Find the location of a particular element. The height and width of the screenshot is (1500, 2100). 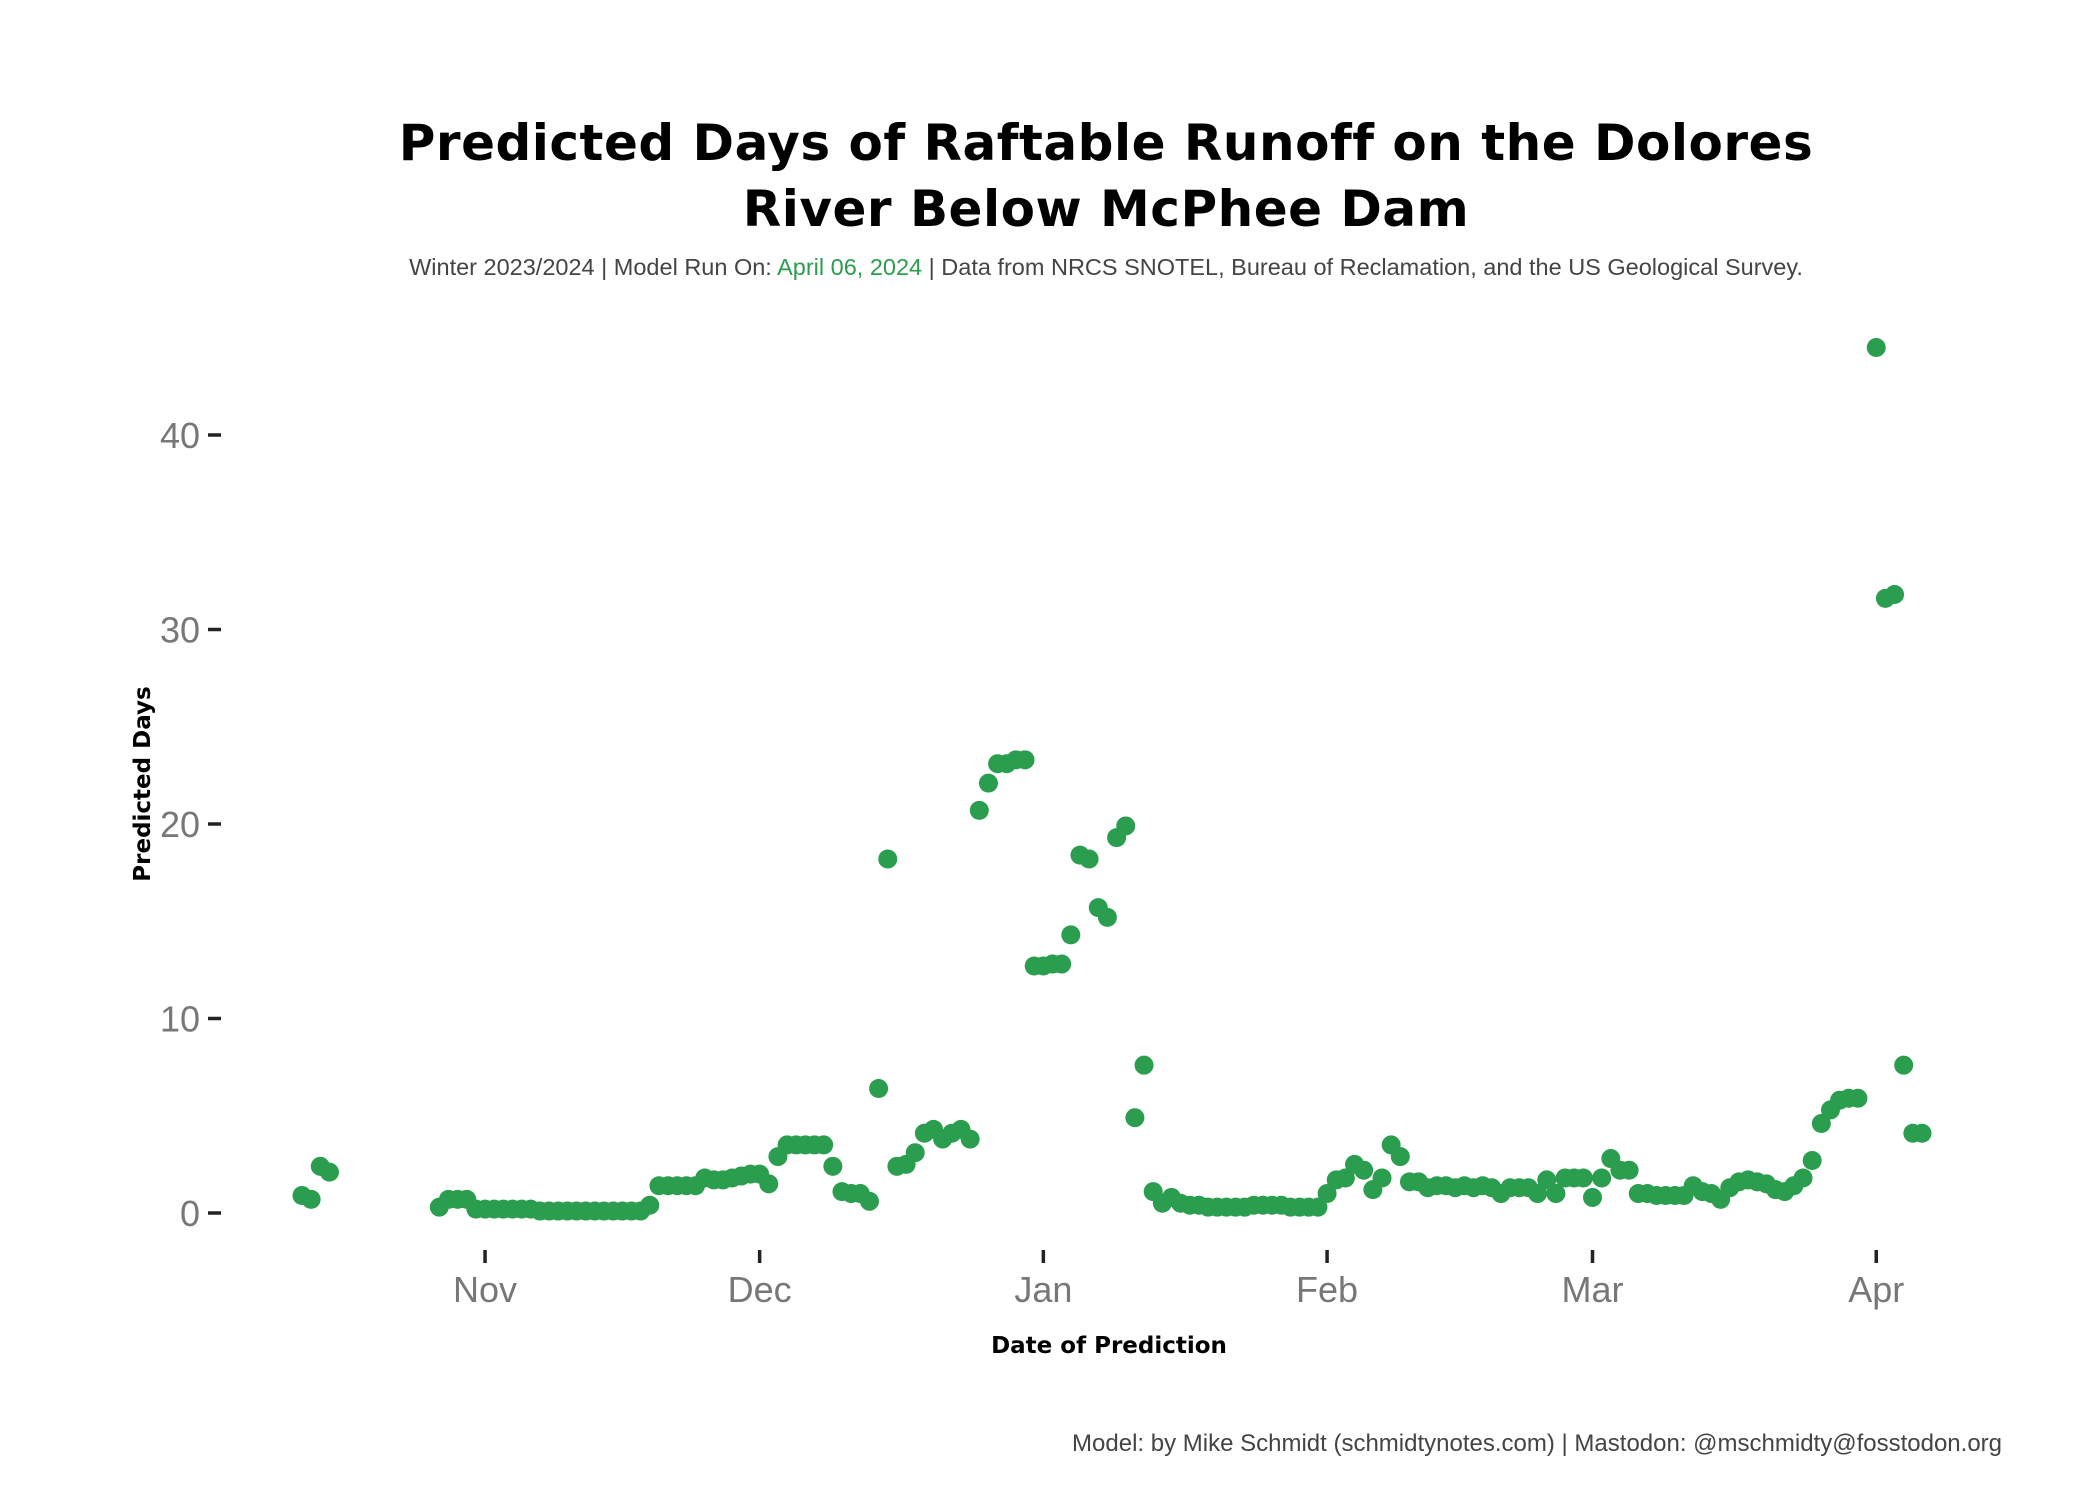

subtitle-prefix: Winter 2023/2024 | Model Run On: is located at coordinates (593, 267).